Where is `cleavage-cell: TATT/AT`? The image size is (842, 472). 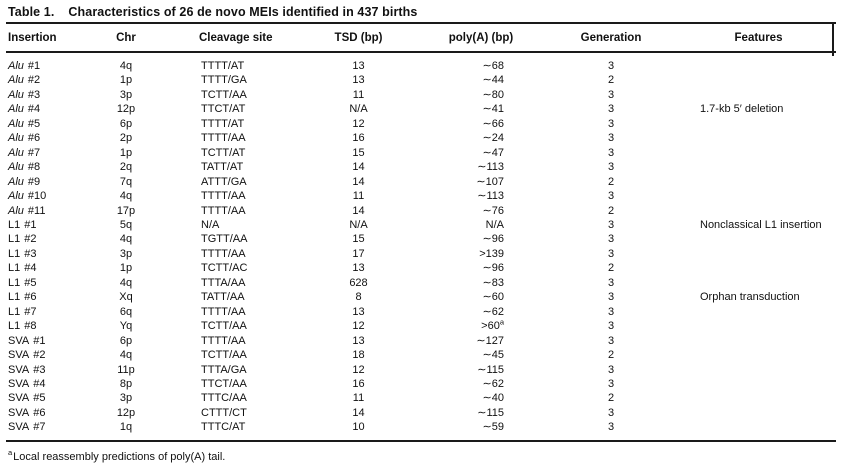
cleavage-cell: TATT/AT is located at coordinates (222, 167).